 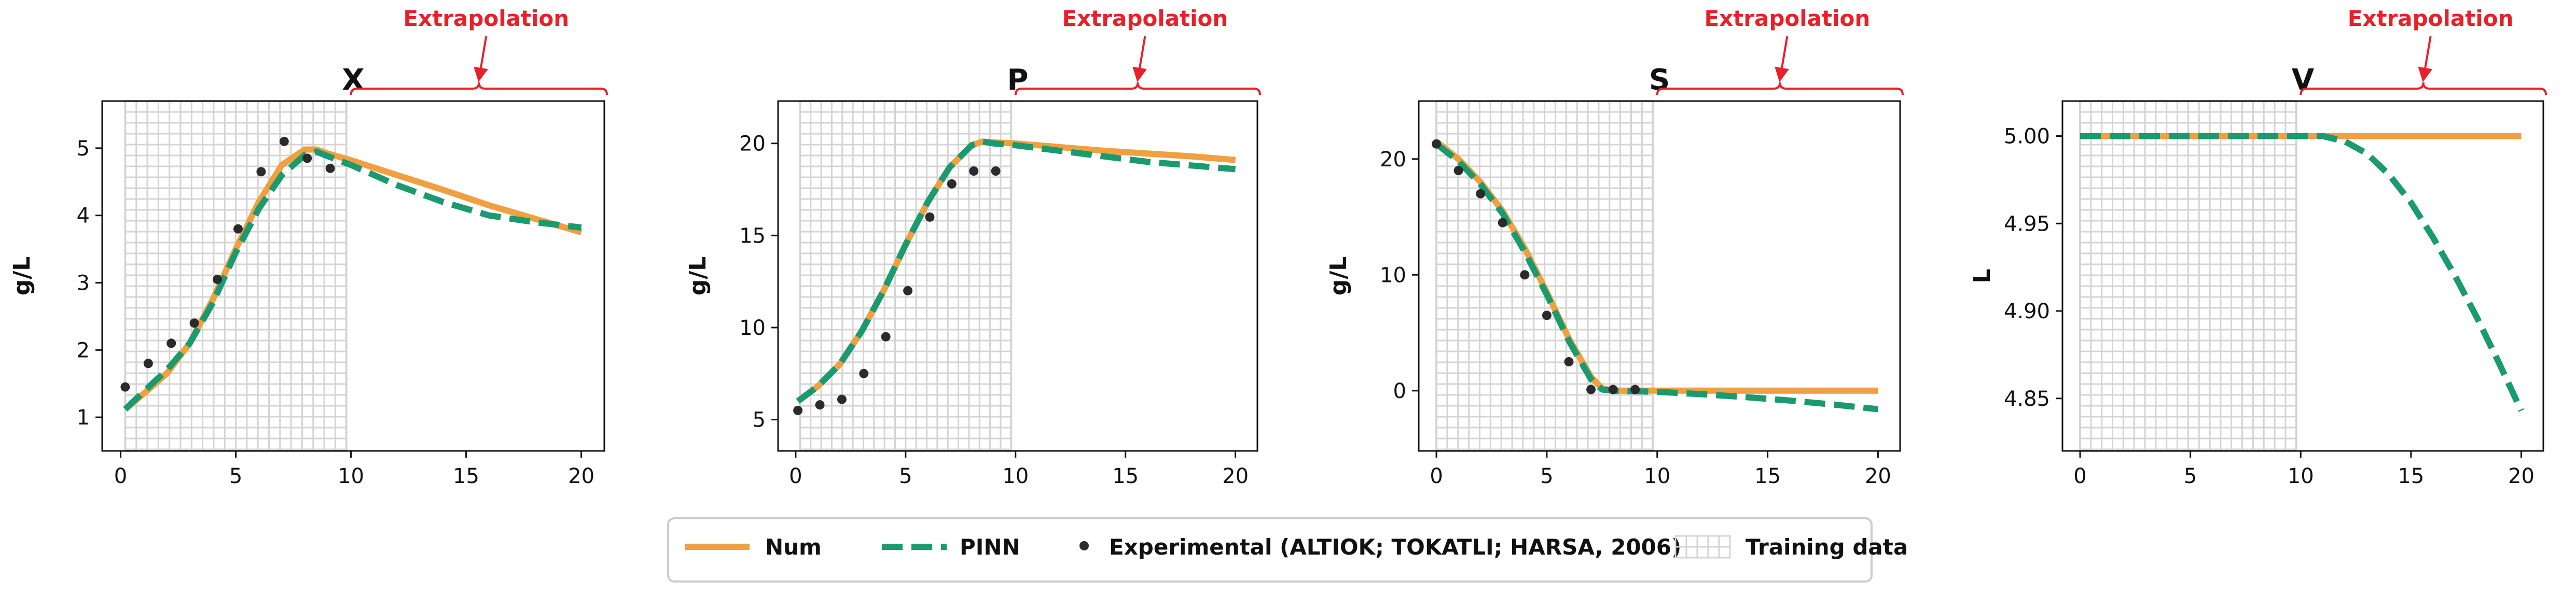 What do you see at coordinates (2027, 399) in the screenshot?
I see `y-tick-label: 4.85` at bounding box center [2027, 399].